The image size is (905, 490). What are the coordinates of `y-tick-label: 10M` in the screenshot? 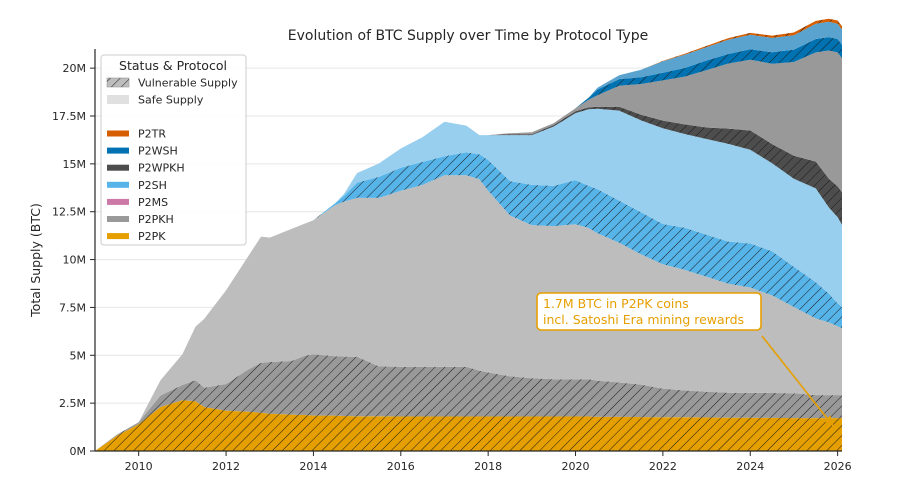 It's located at (75, 260).